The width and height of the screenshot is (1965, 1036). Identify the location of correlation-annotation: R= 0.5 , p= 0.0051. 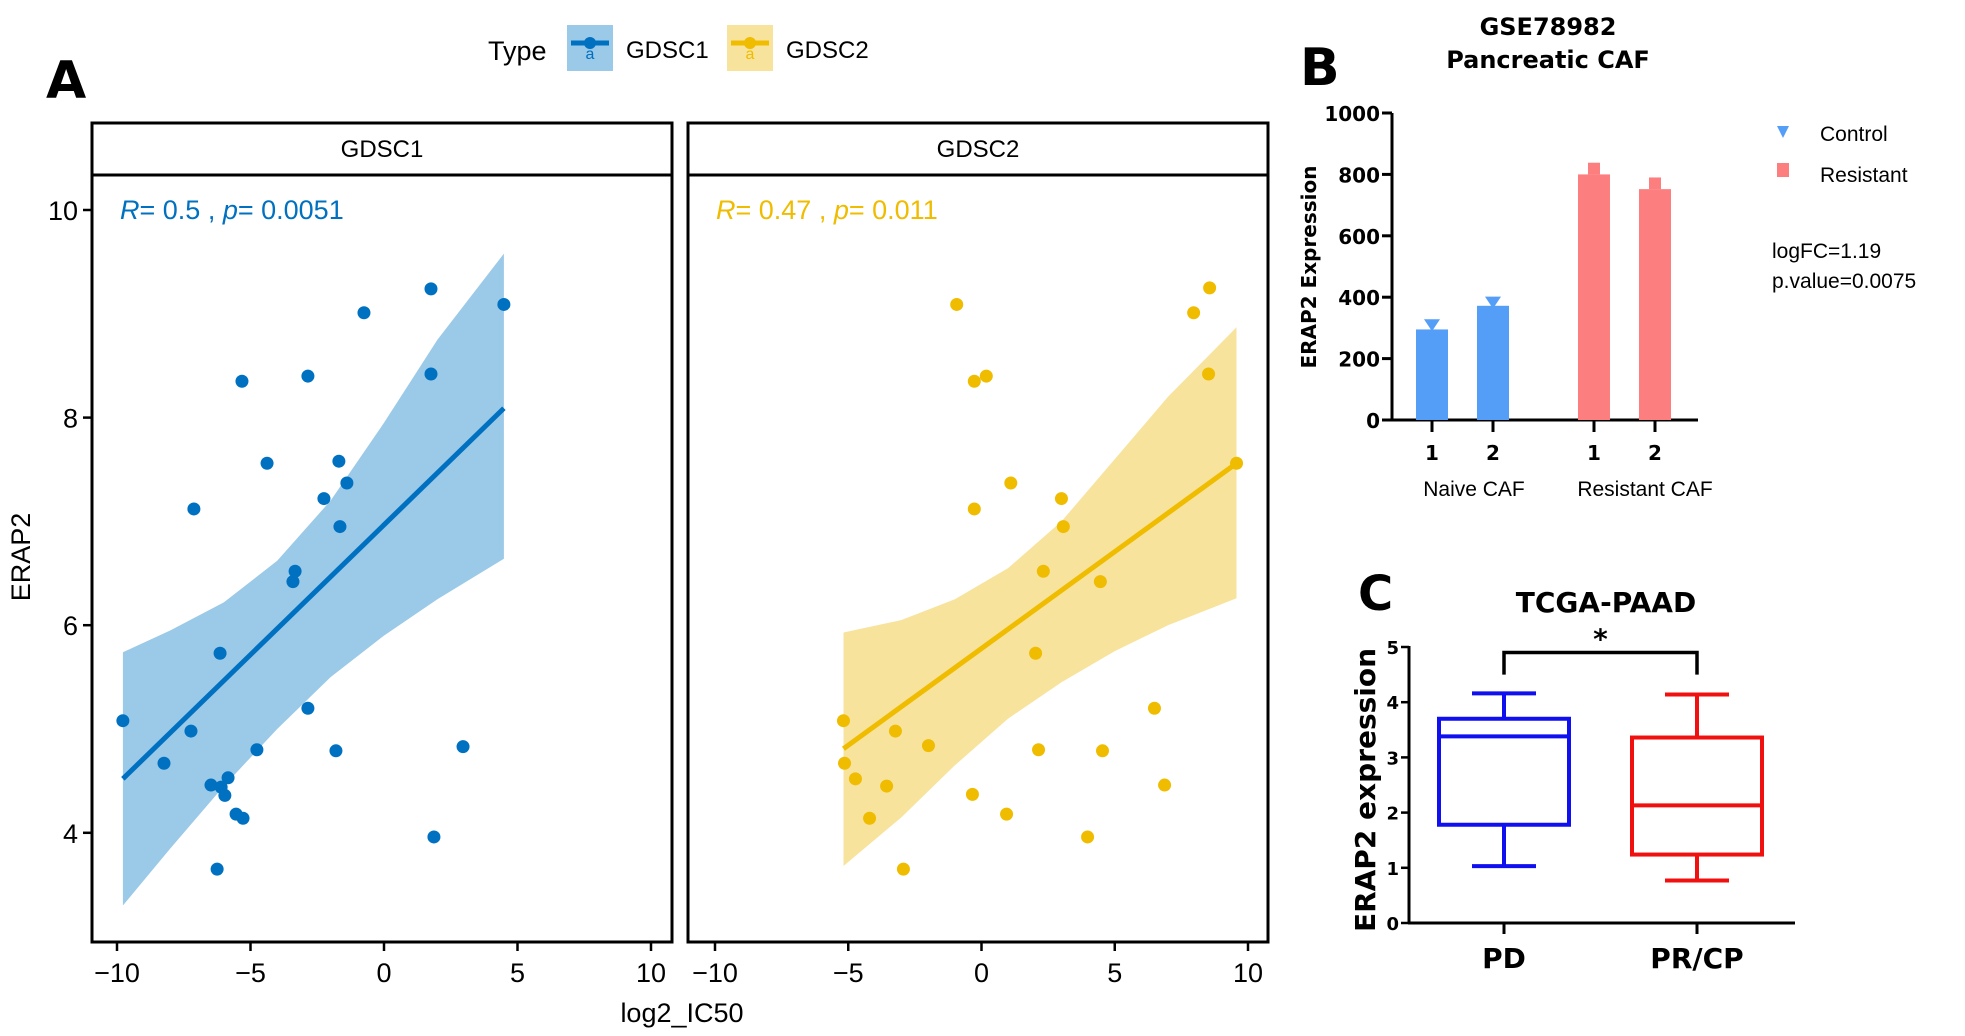
(232, 210).